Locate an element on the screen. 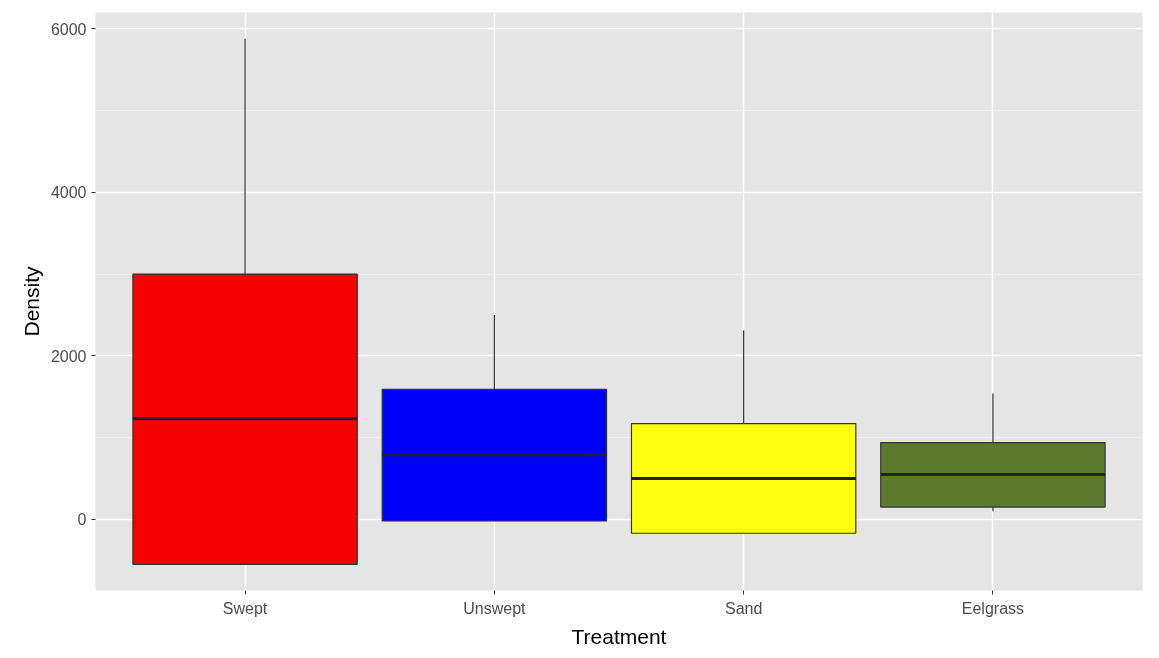  x-tick-label: Eelgrass is located at coordinates (993, 608).